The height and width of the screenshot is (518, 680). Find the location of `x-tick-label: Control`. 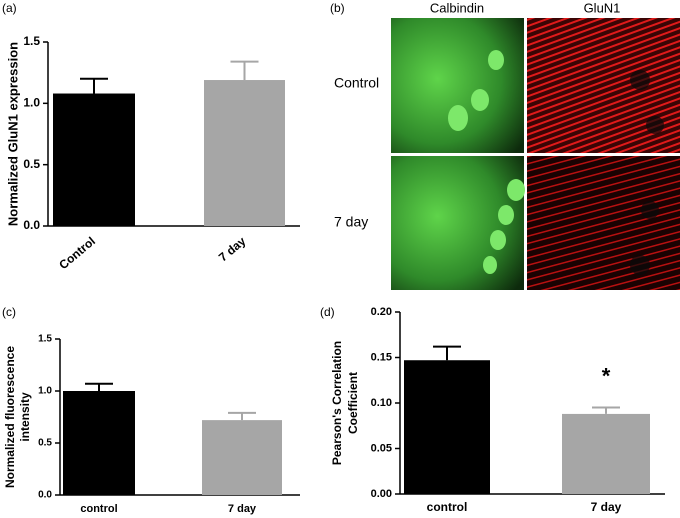

x-tick-label: Control is located at coordinates (77, 253).